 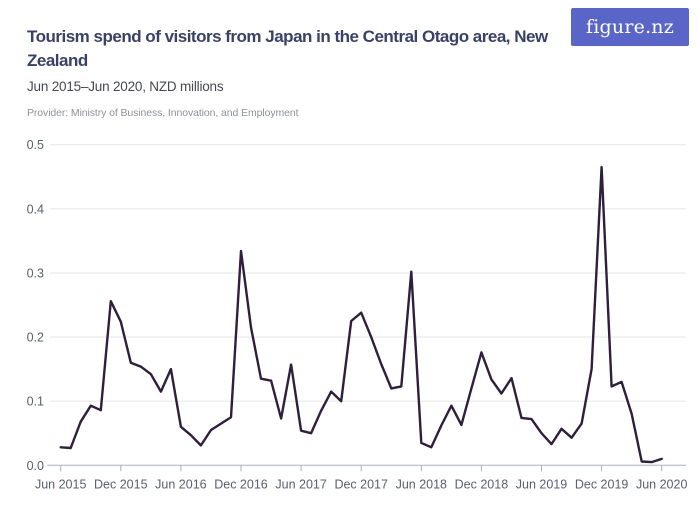 I want to click on figure-nz-logo-text: figure.nz, so click(x=630, y=27).